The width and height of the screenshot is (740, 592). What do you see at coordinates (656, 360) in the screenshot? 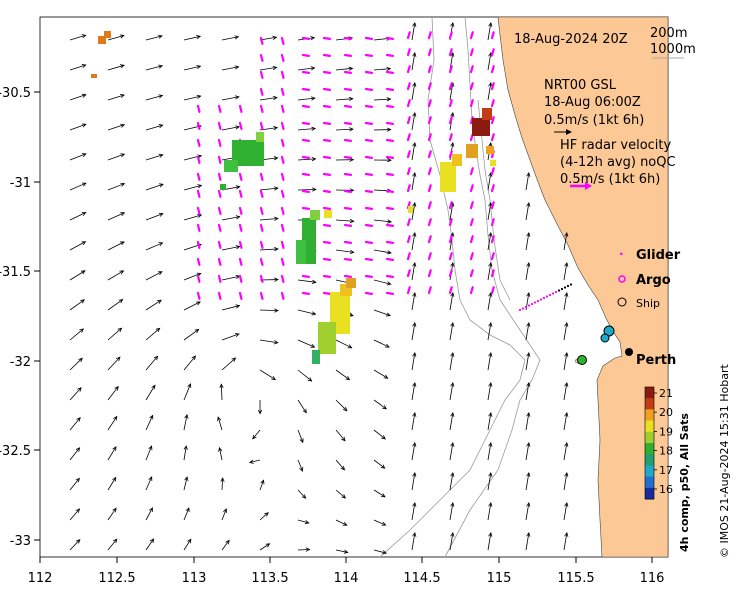
I see `perth-label: Perth` at bounding box center [656, 360].